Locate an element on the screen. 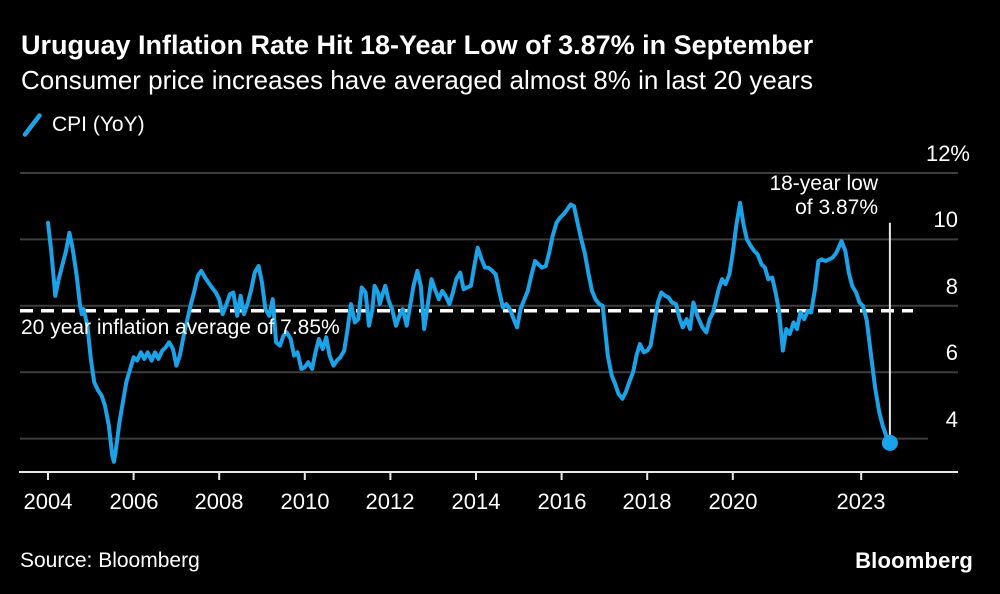  legend: CPI (YoY) is located at coordinates (83, 125).